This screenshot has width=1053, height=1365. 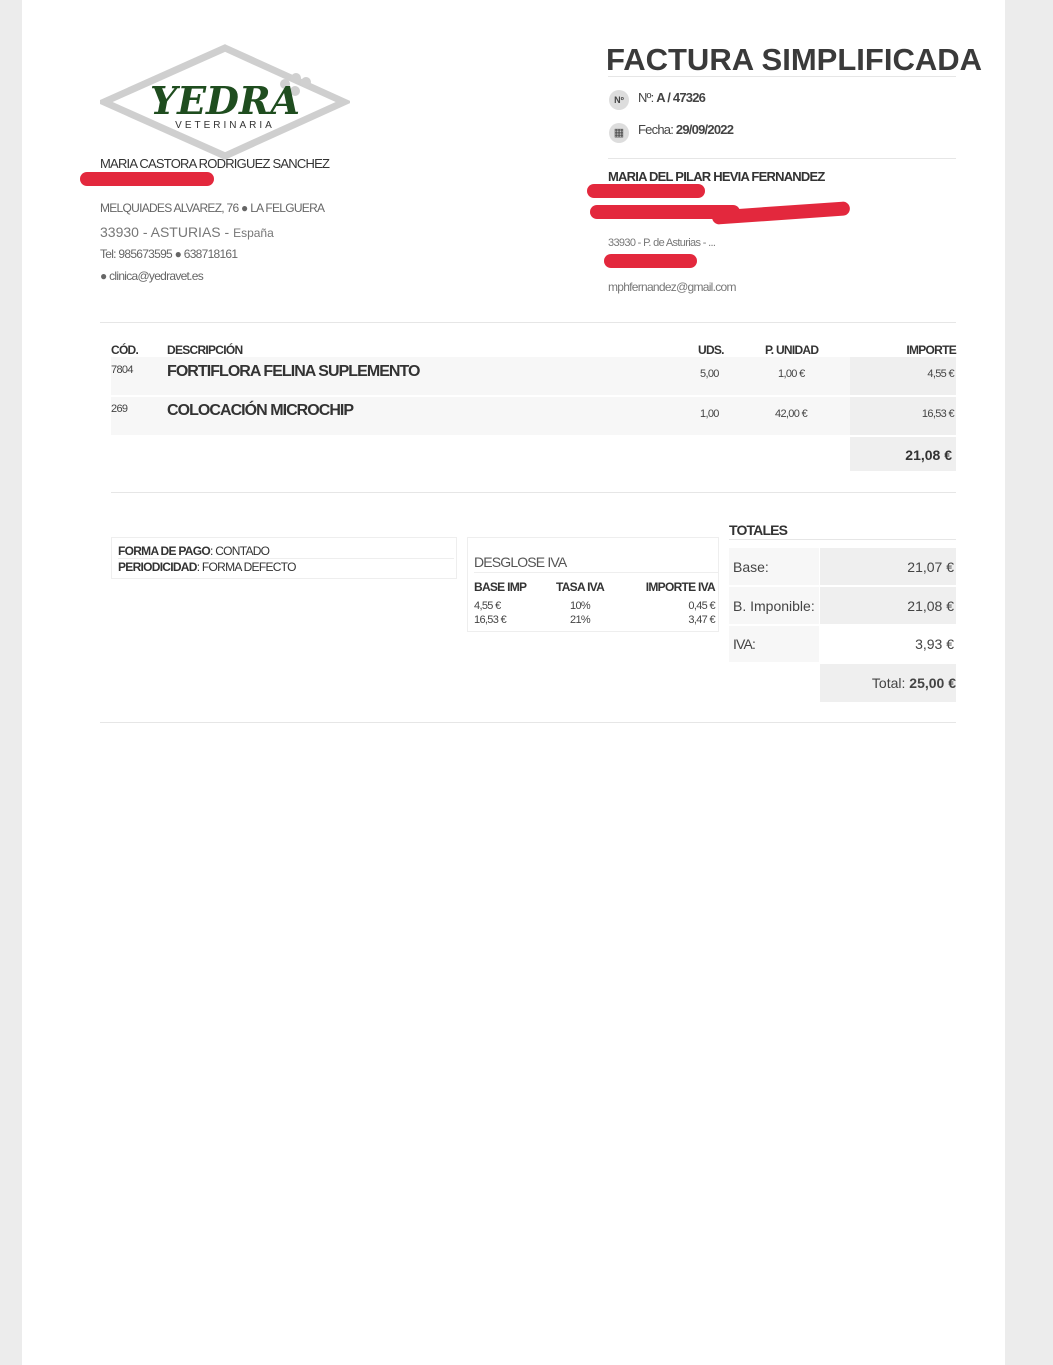 What do you see at coordinates (791, 414) in the screenshot?
I see `item-price: 42,00 €` at bounding box center [791, 414].